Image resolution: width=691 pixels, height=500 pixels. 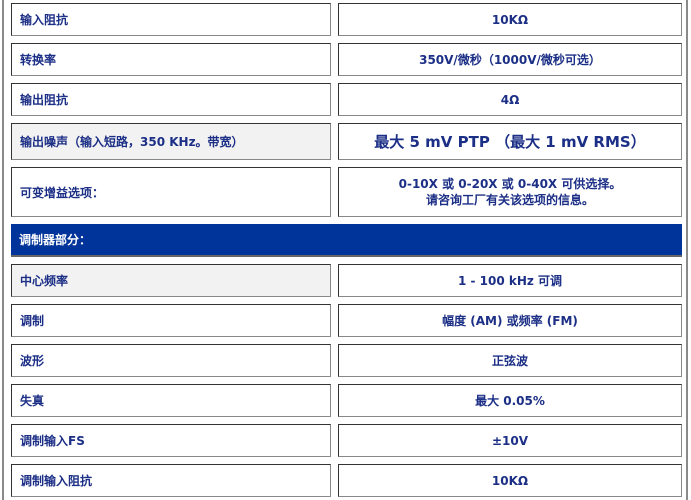 I want to click on value-line: 请咨询工厂有关该选项的信息。, so click(x=509, y=200).